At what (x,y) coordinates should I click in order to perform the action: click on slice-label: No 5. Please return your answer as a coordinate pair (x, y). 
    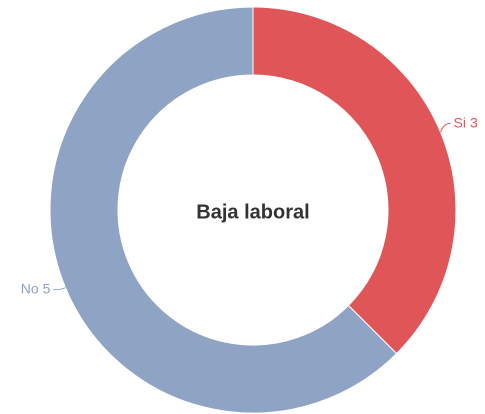
    Looking at the image, I should click on (36, 288).